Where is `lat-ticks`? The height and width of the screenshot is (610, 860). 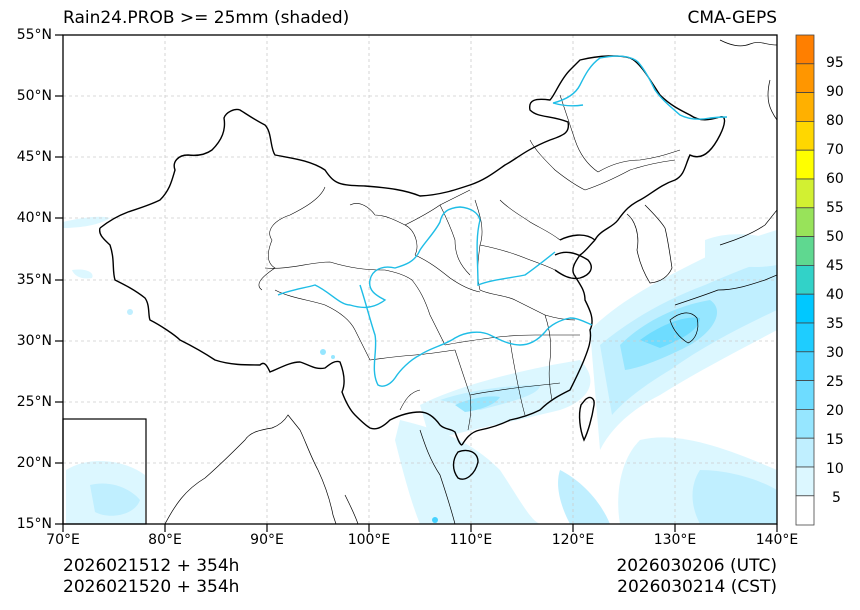
lat-ticks is located at coordinates (59, 279).